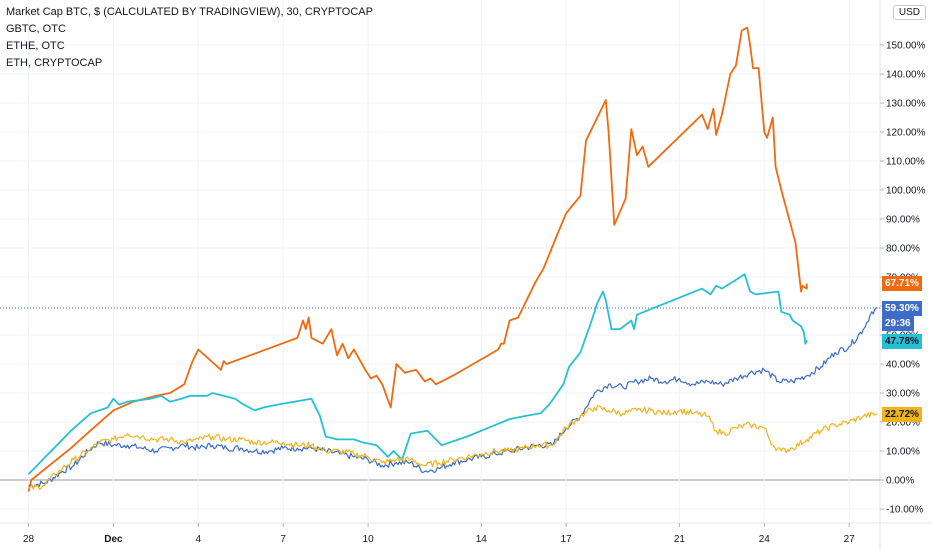 The image size is (932, 550). What do you see at coordinates (900, 481) in the screenshot?
I see `y-tick-label: 0.00%` at bounding box center [900, 481].